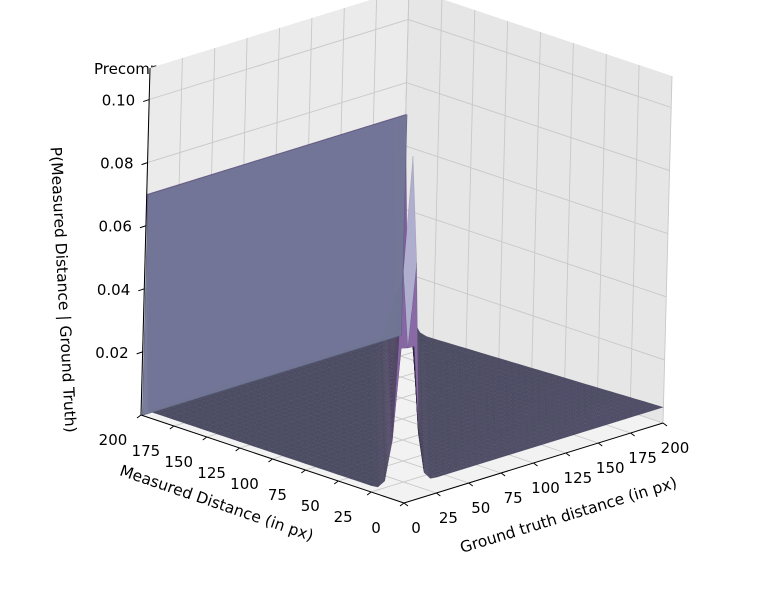 This screenshot has height=596, width=780. Describe the element at coordinates (244, 484) in the screenshot. I see `y-tick-label: 100` at that location.